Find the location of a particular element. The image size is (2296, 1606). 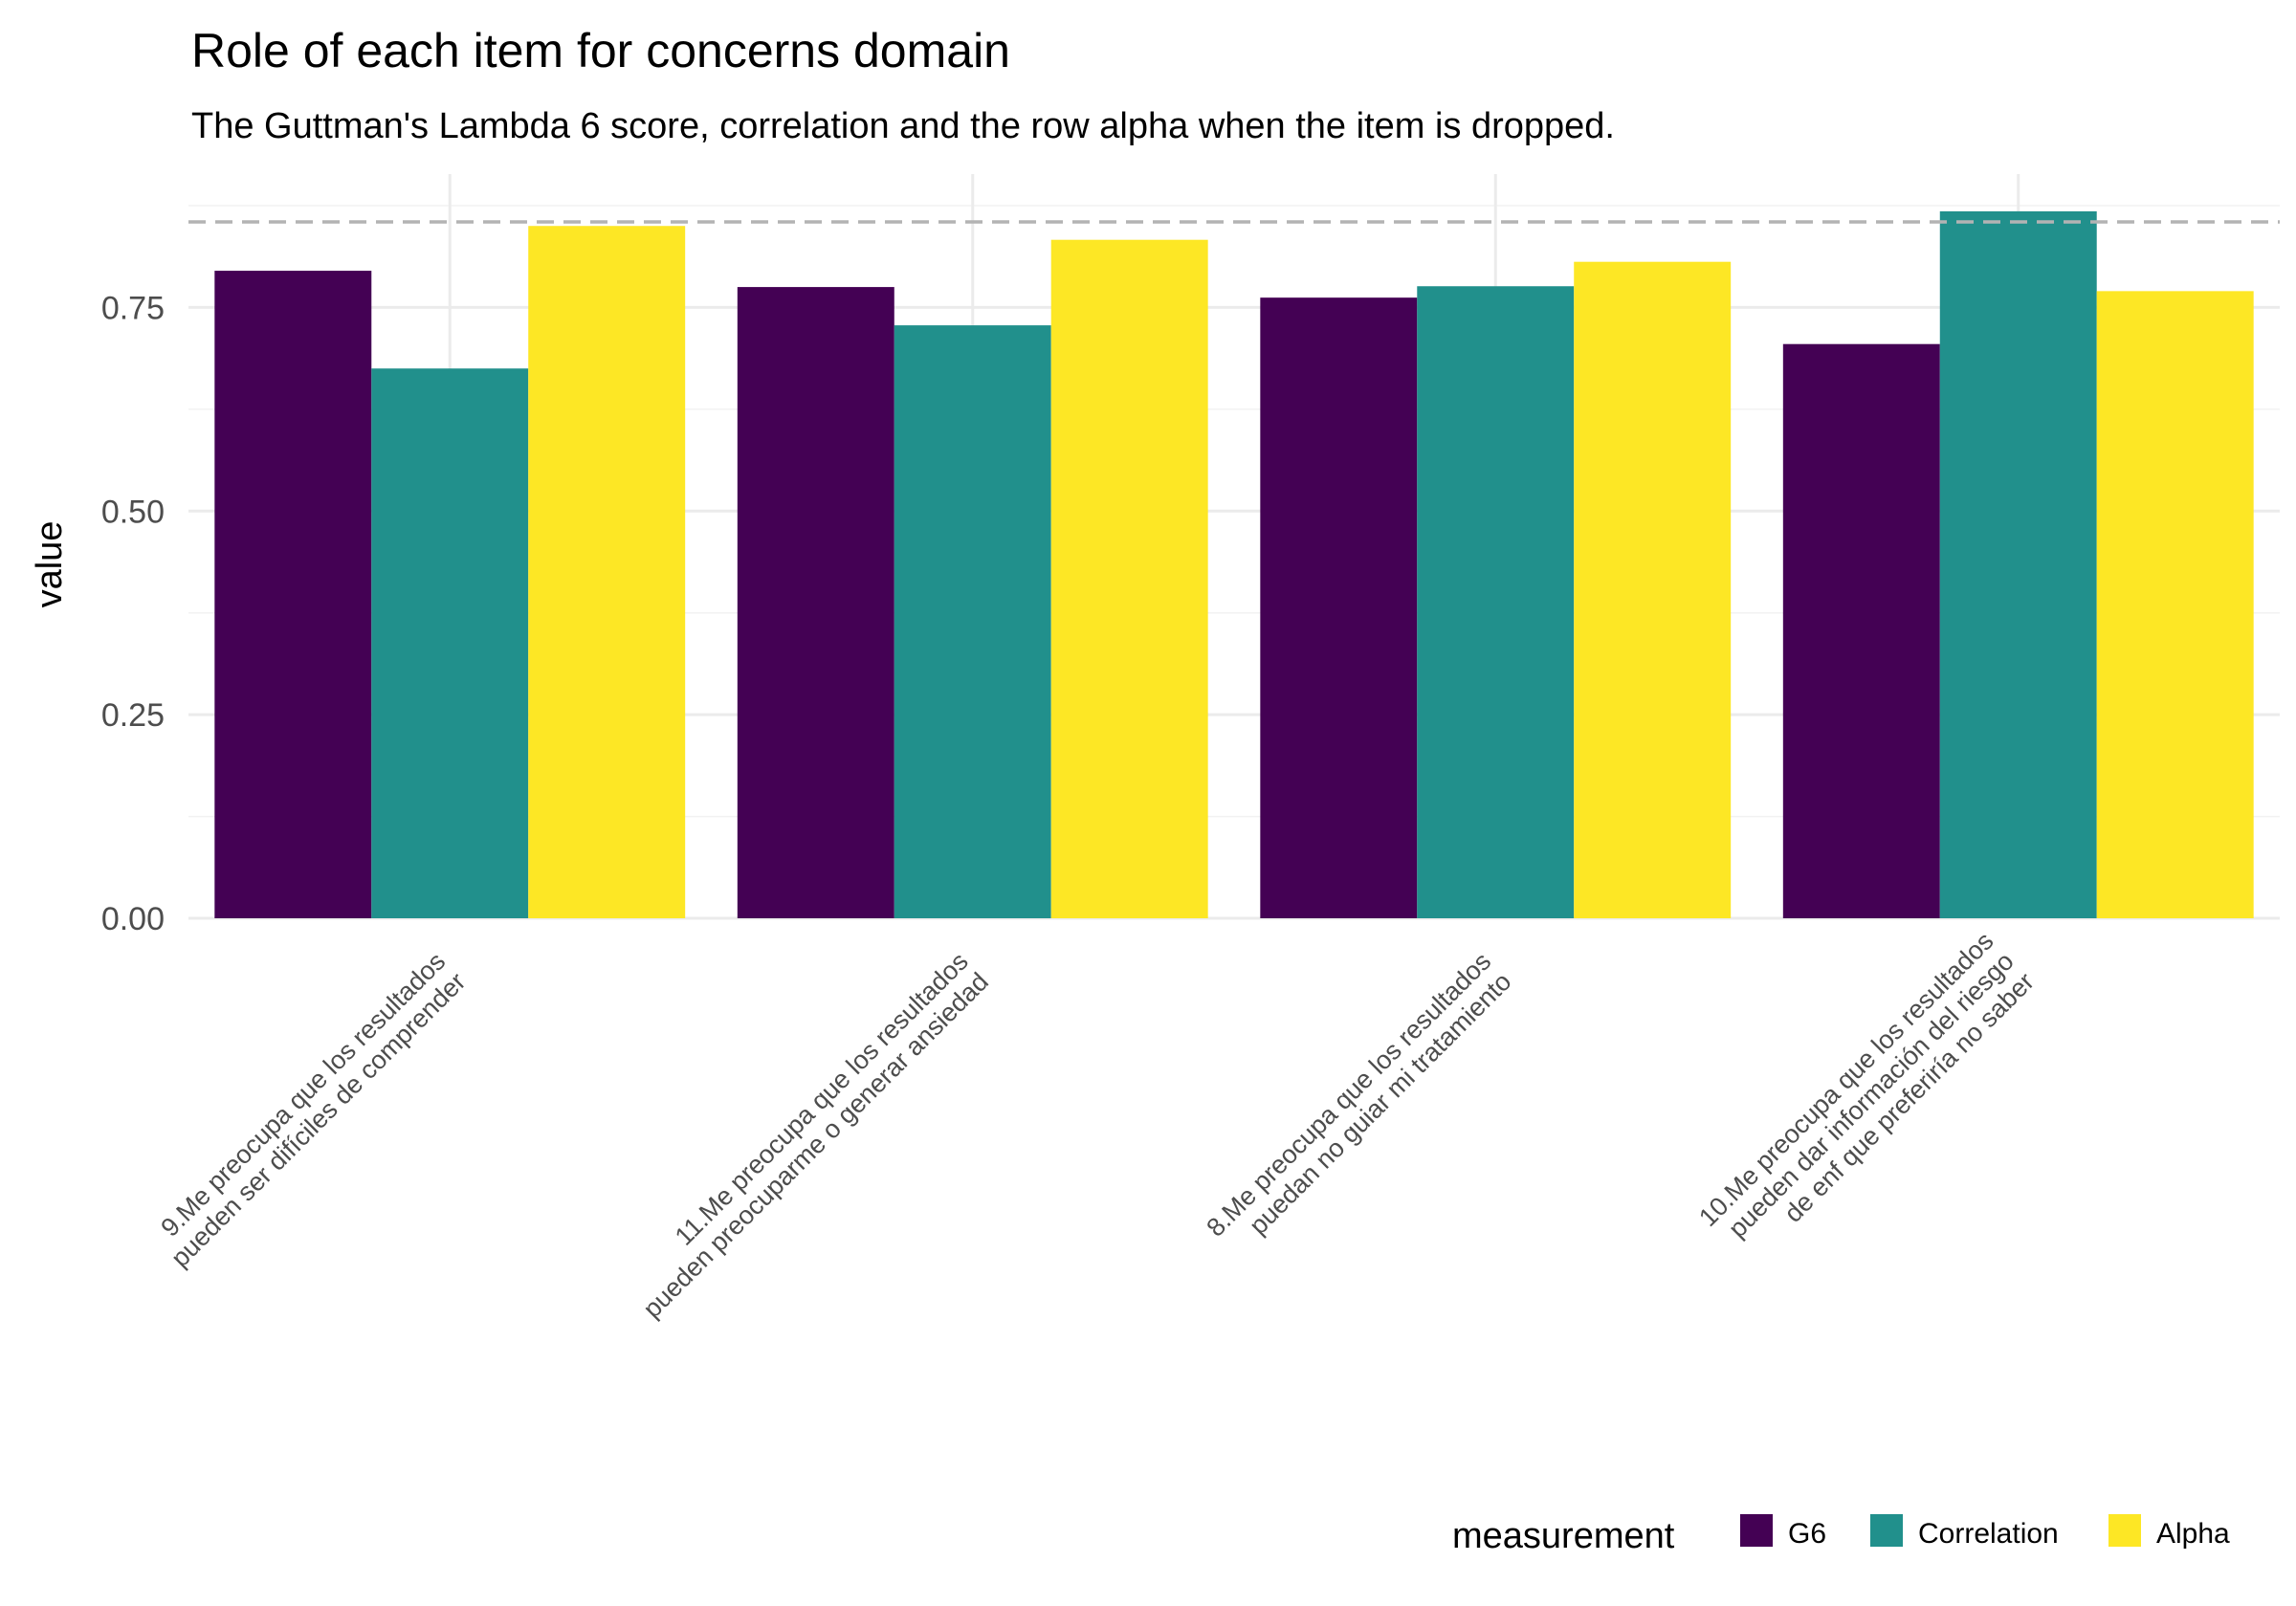

legend-label-alpha: Alpha is located at coordinates (2193, 1534).